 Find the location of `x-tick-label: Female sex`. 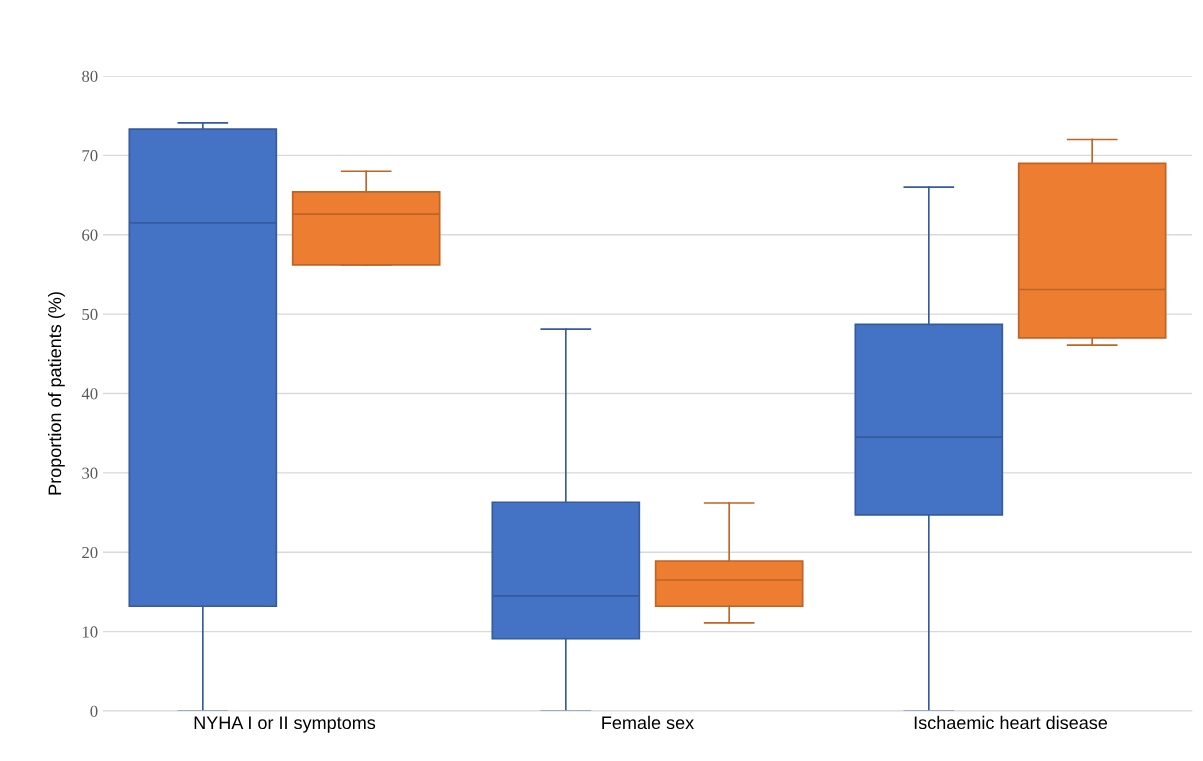

x-tick-label: Female sex is located at coordinates (648, 722).